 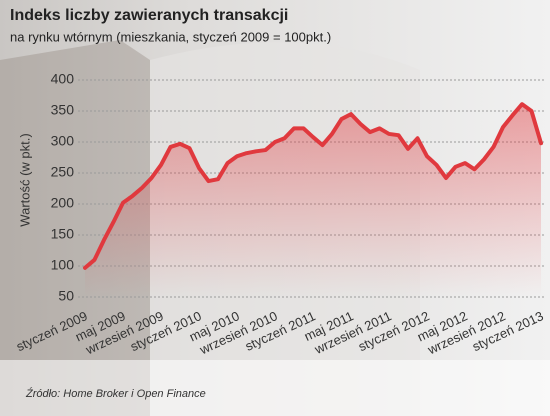 What do you see at coordinates (63, 203) in the screenshot?
I see `y-tick-label: 200` at bounding box center [63, 203].